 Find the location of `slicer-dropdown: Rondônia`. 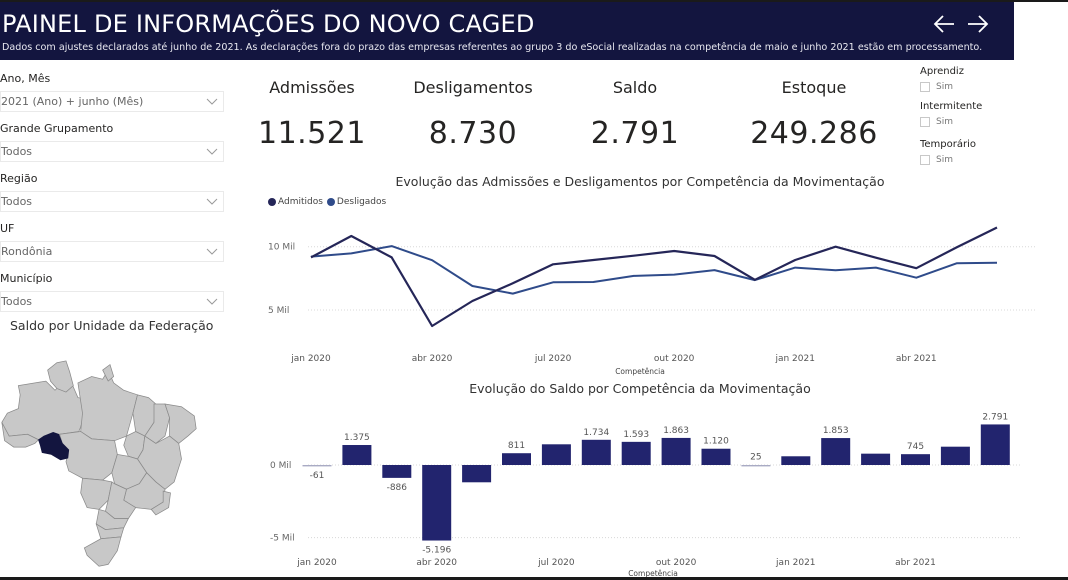

slicer-dropdown: Rondônia is located at coordinates (112, 251).